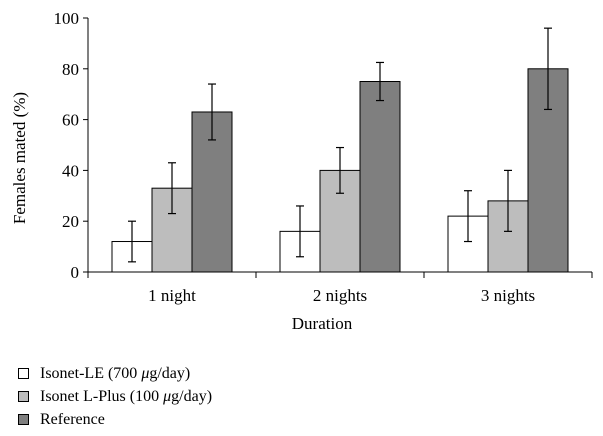 This screenshot has width=603, height=436. Describe the element at coordinates (380, 177) in the screenshot. I see `bar-series-3-2-nights` at that location.